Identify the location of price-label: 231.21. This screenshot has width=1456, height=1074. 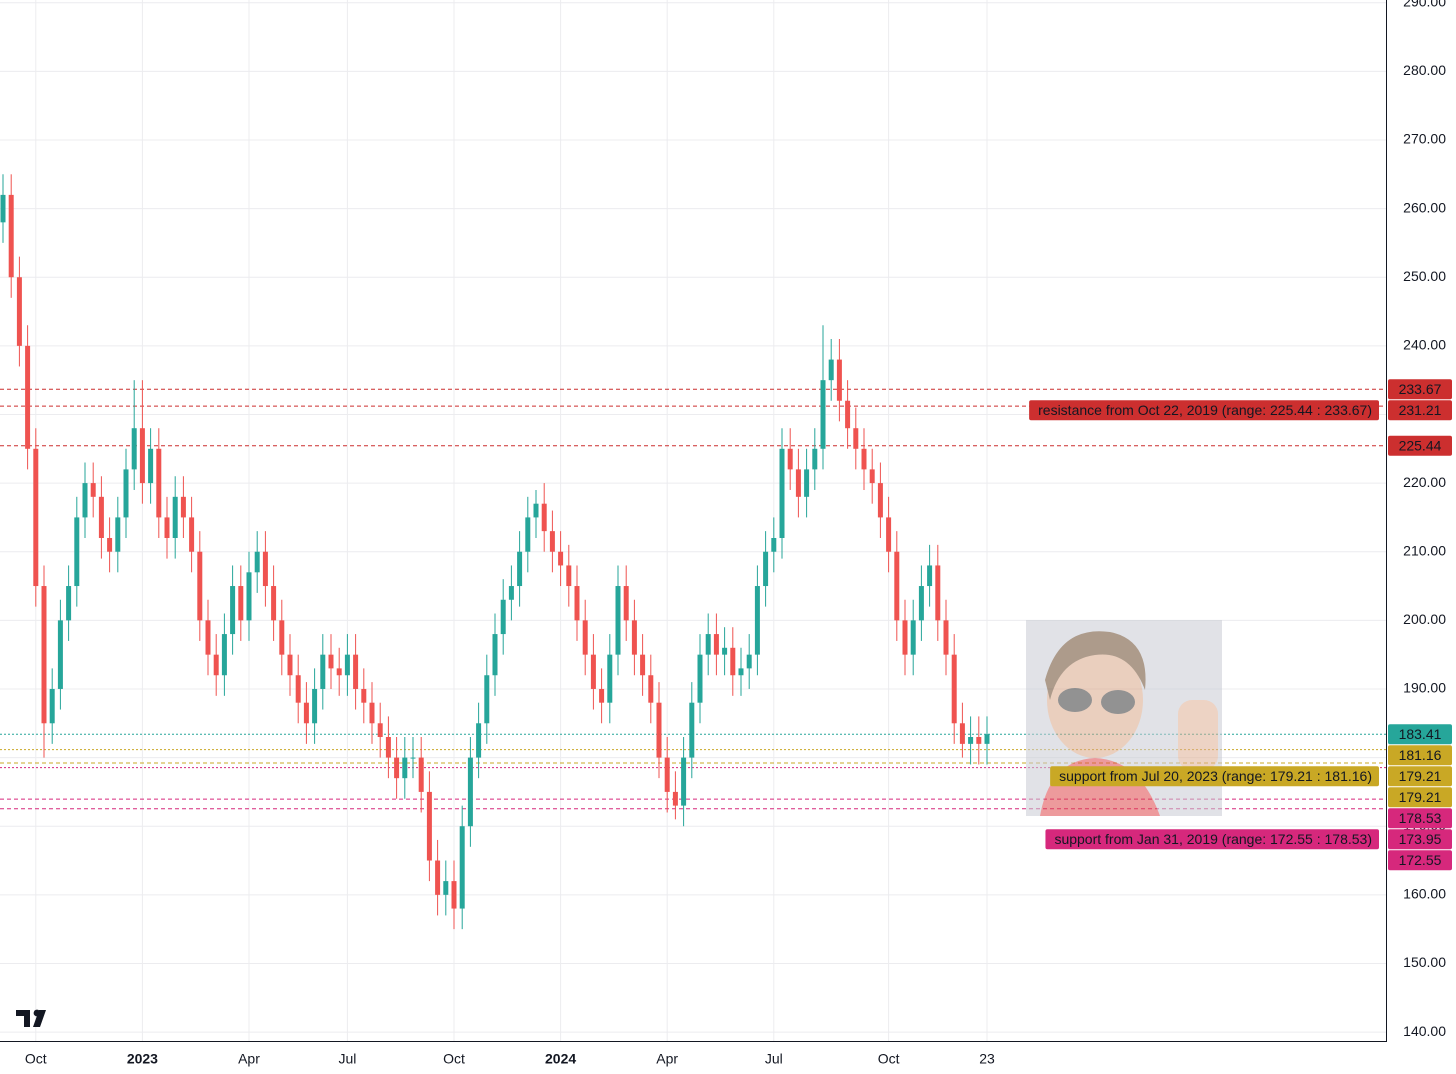
(1420, 410).